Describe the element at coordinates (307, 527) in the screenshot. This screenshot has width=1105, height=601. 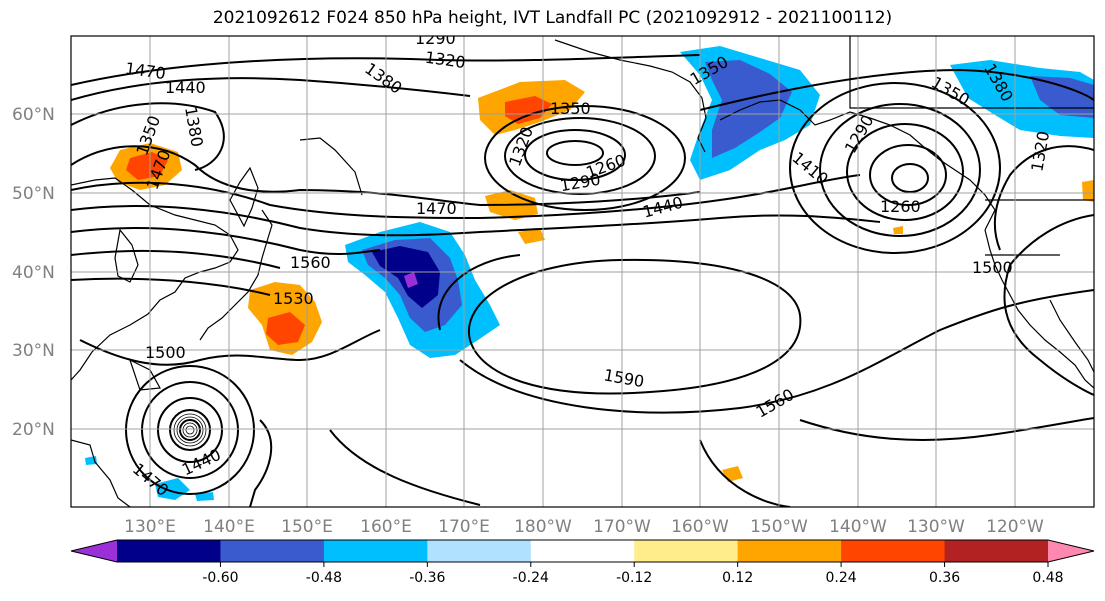
I see `lon-label: 150°E` at that location.